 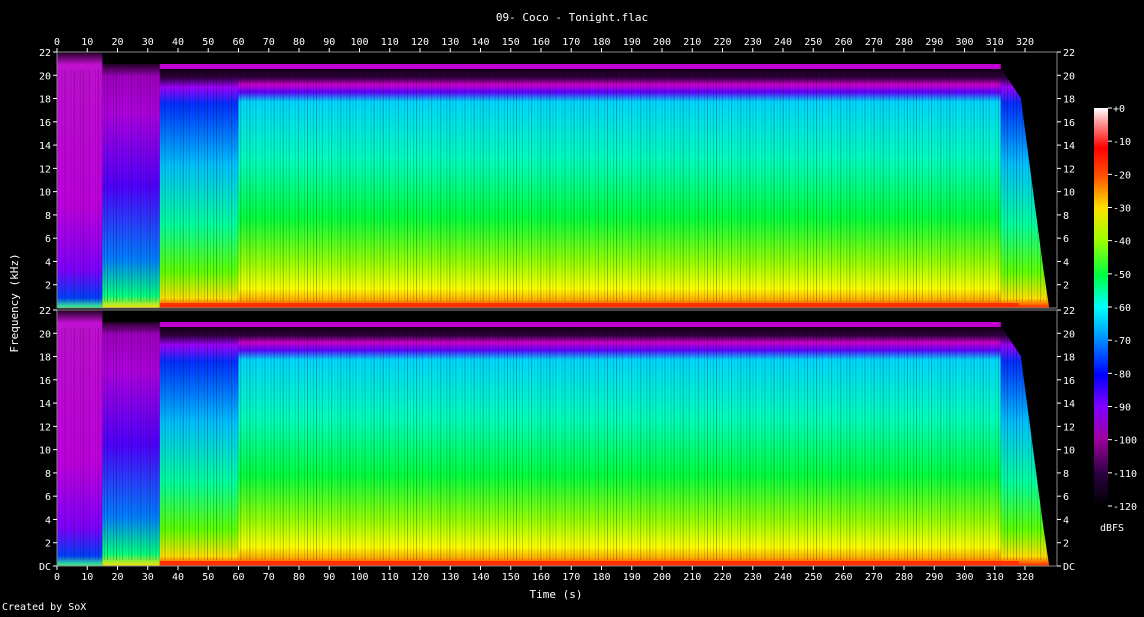 What do you see at coordinates (632, 42) in the screenshot?
I see `x-tick-label-top: 190` at bounding box center [632, 42].